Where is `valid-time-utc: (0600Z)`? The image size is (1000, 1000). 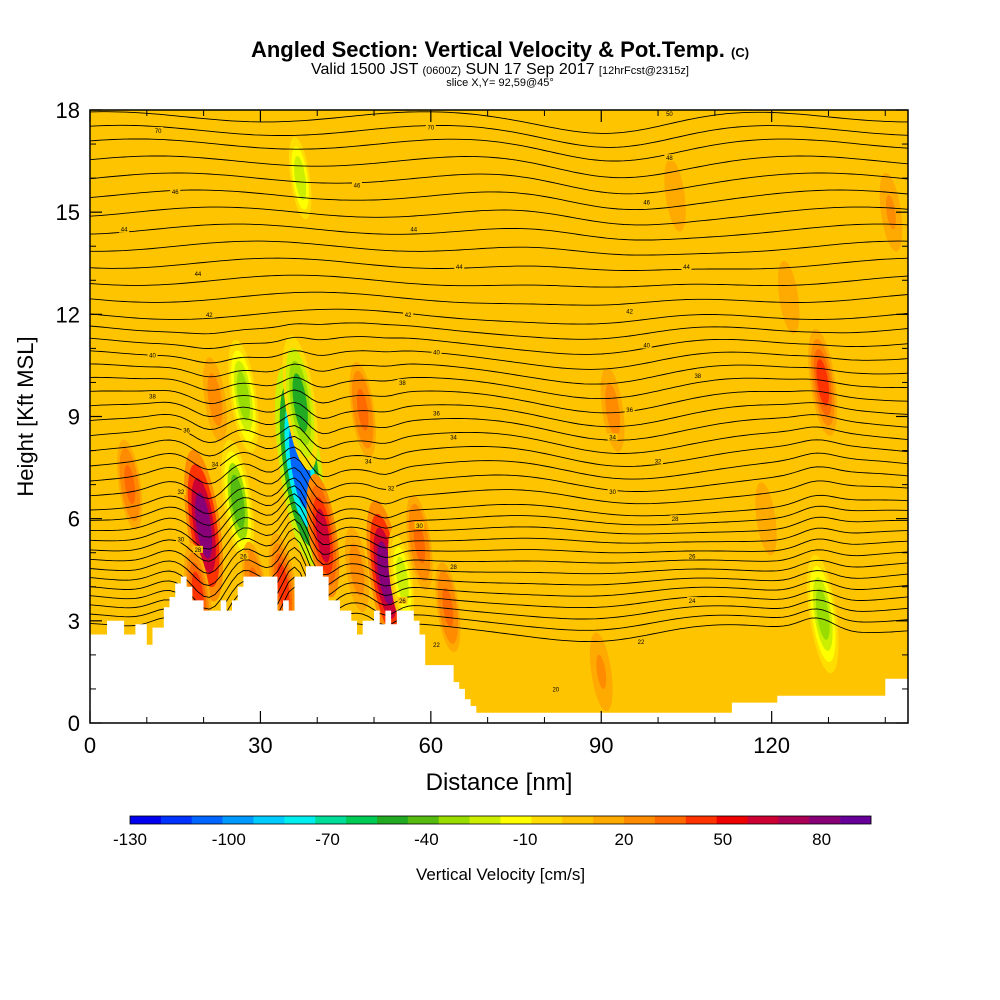 valid-time-utc: (0600Z) is located at coordinates (442, 71).